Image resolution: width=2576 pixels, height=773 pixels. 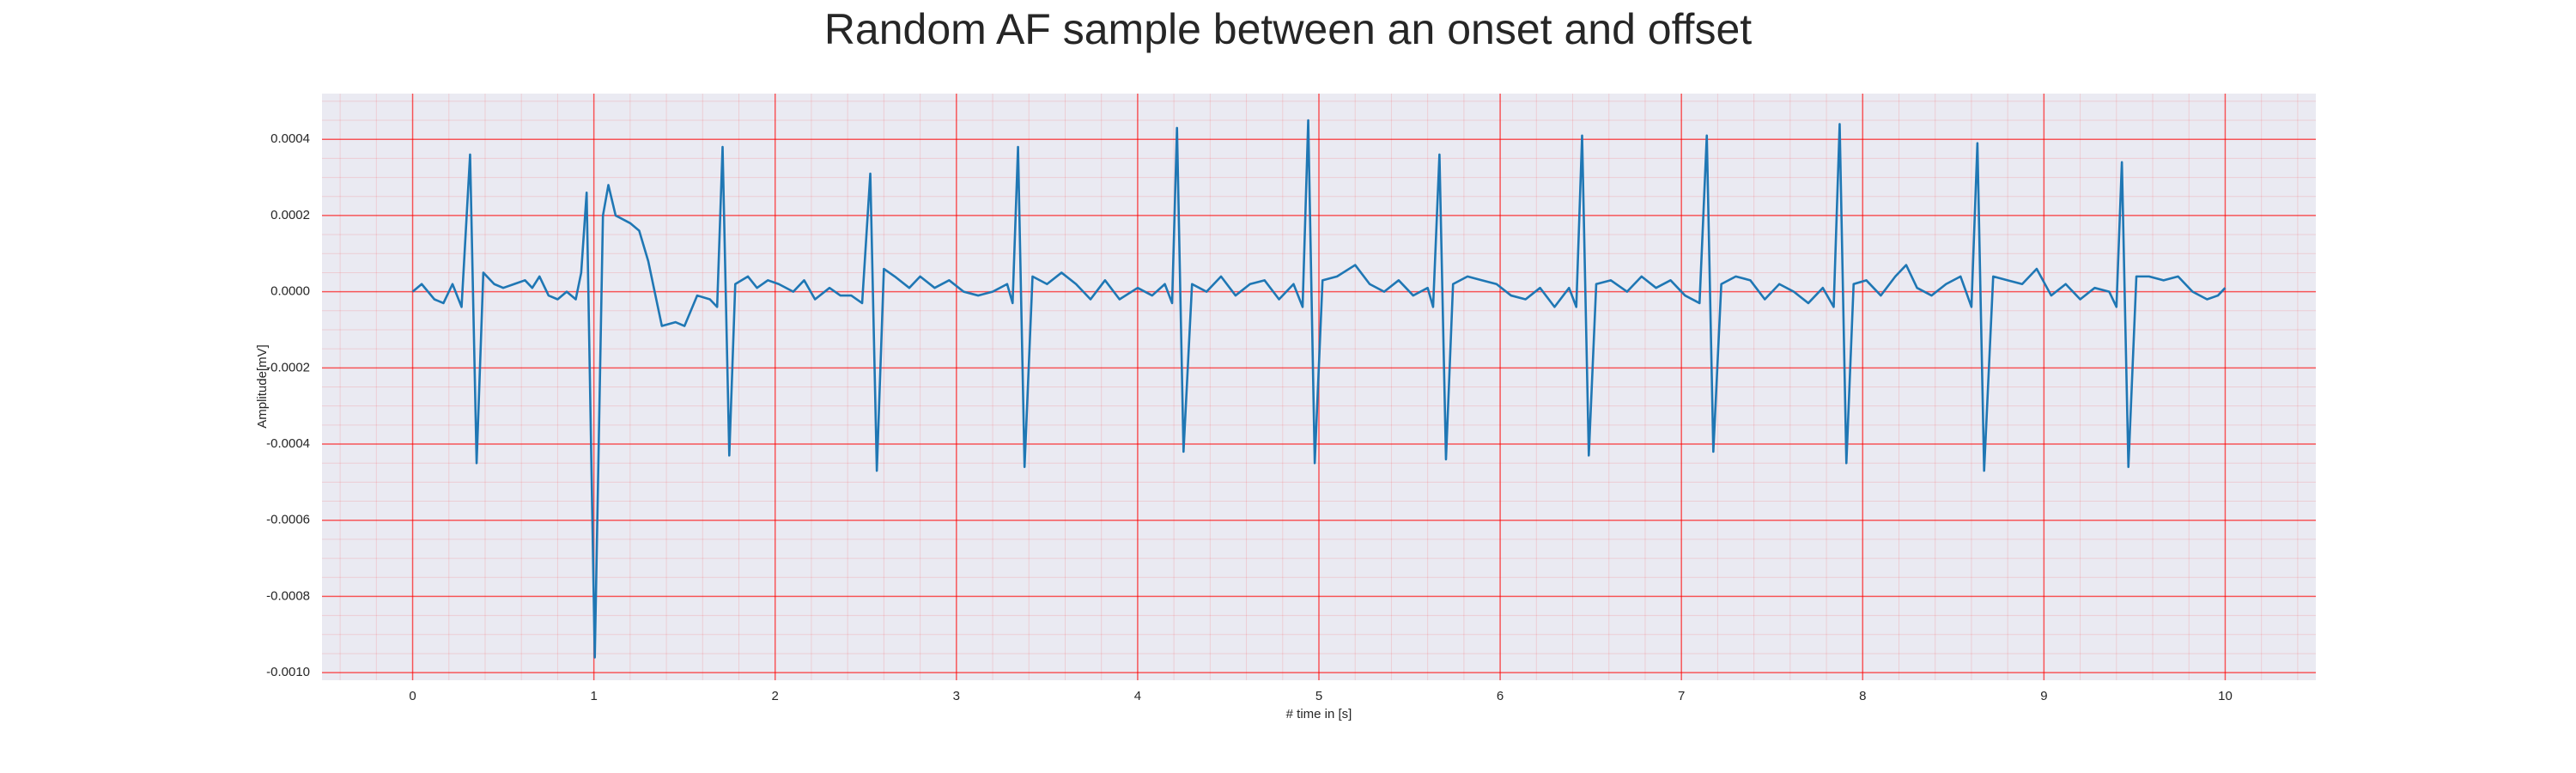 I want to click on y-tick-label: -0.0004, so click(x=288, y=443).